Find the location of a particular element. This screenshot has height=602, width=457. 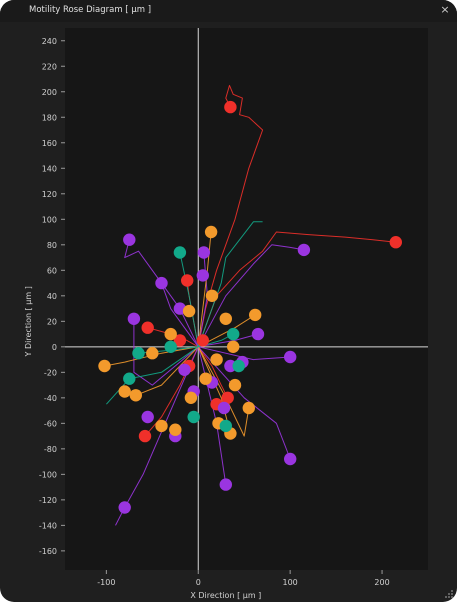

y-axis-label: Y Direction [ µm ] is located at coordinates (28, 321).